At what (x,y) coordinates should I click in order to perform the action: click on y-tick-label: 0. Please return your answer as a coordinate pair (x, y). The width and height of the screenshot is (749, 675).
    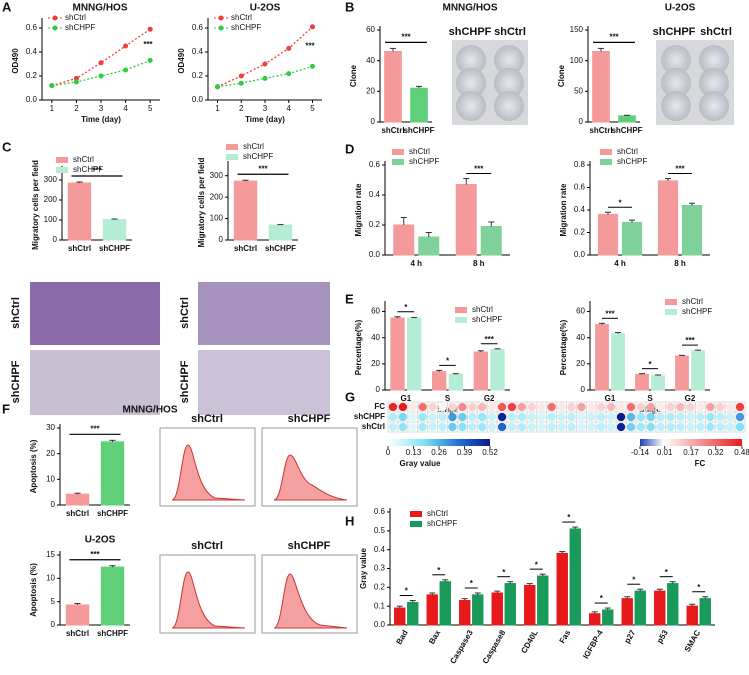
    Looking at the image, I should click on (55, 239).